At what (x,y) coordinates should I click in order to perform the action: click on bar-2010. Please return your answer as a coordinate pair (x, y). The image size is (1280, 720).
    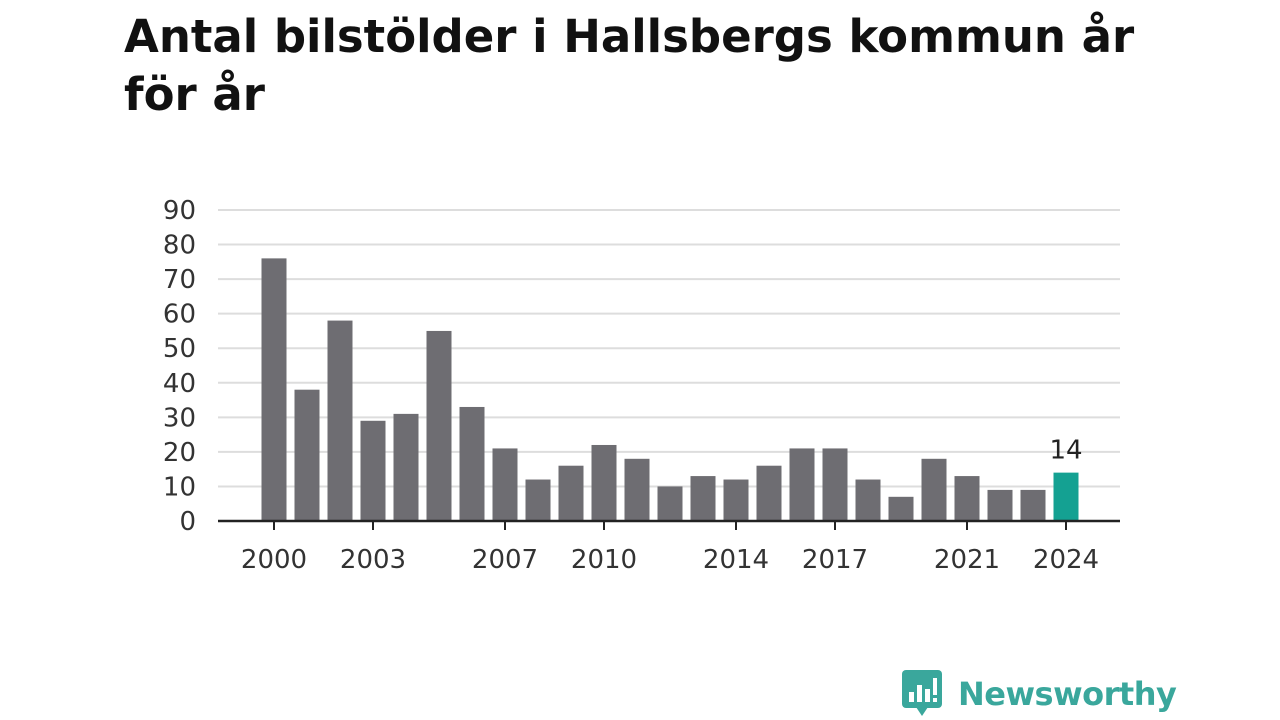
    Looking at the image, I should click on (604, 482).